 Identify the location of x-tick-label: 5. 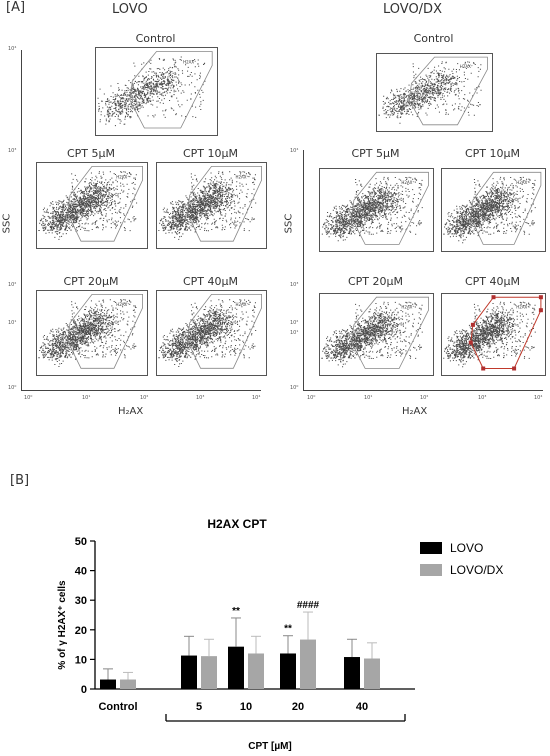
(199, 707).